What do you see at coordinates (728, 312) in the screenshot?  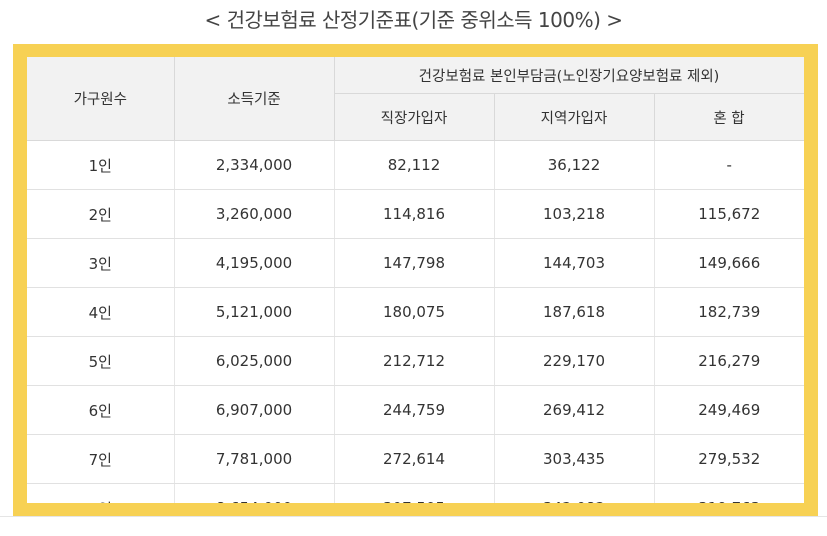 I see `cell-mixed: 182,739` at bounding box center [728, 312].